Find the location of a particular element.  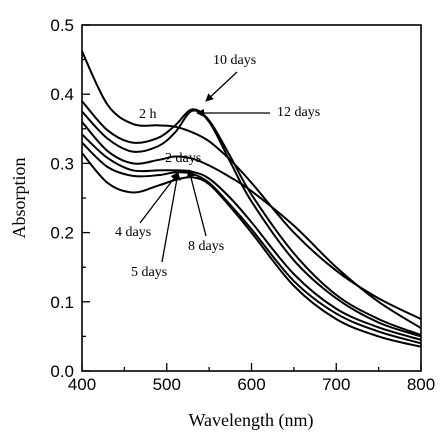

x-tick-label: 800 is located at coordinates (421, 384).